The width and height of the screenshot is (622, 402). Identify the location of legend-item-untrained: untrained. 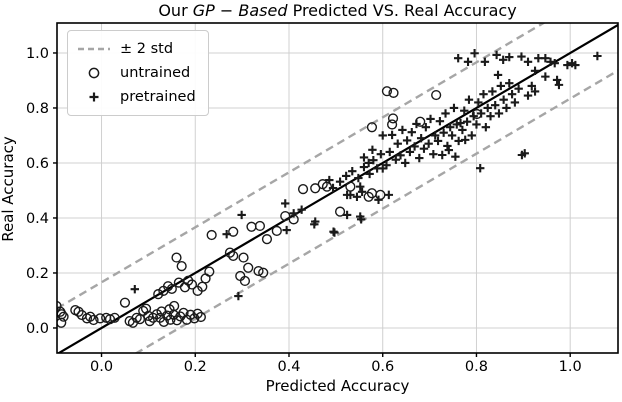
(136, 73).